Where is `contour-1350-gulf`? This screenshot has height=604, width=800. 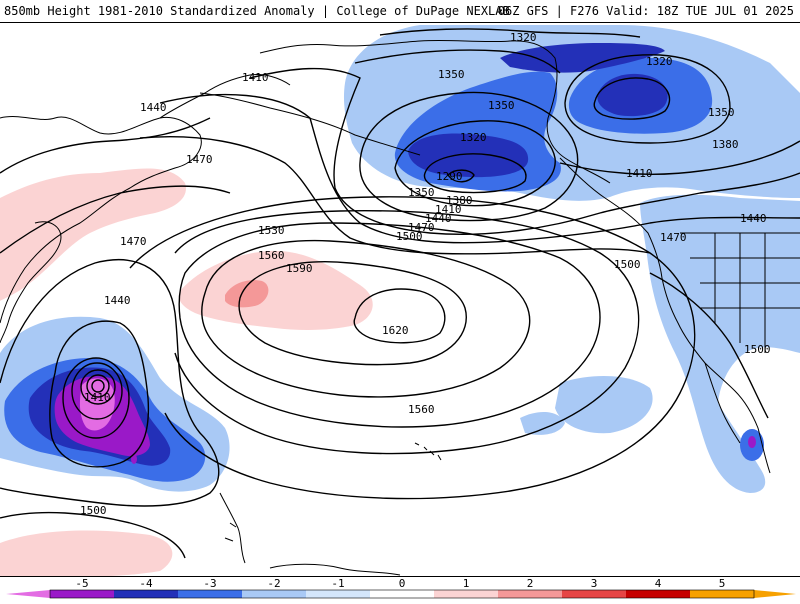 contour-1350-gulf is located at coordinates (475, 163).